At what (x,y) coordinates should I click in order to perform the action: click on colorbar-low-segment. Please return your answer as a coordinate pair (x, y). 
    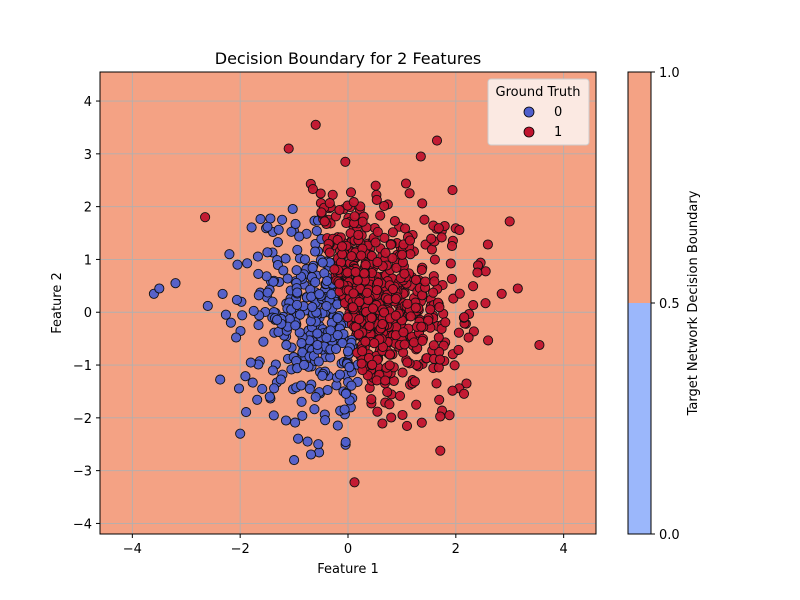
    Looking at the image, I should click on (639, 418).